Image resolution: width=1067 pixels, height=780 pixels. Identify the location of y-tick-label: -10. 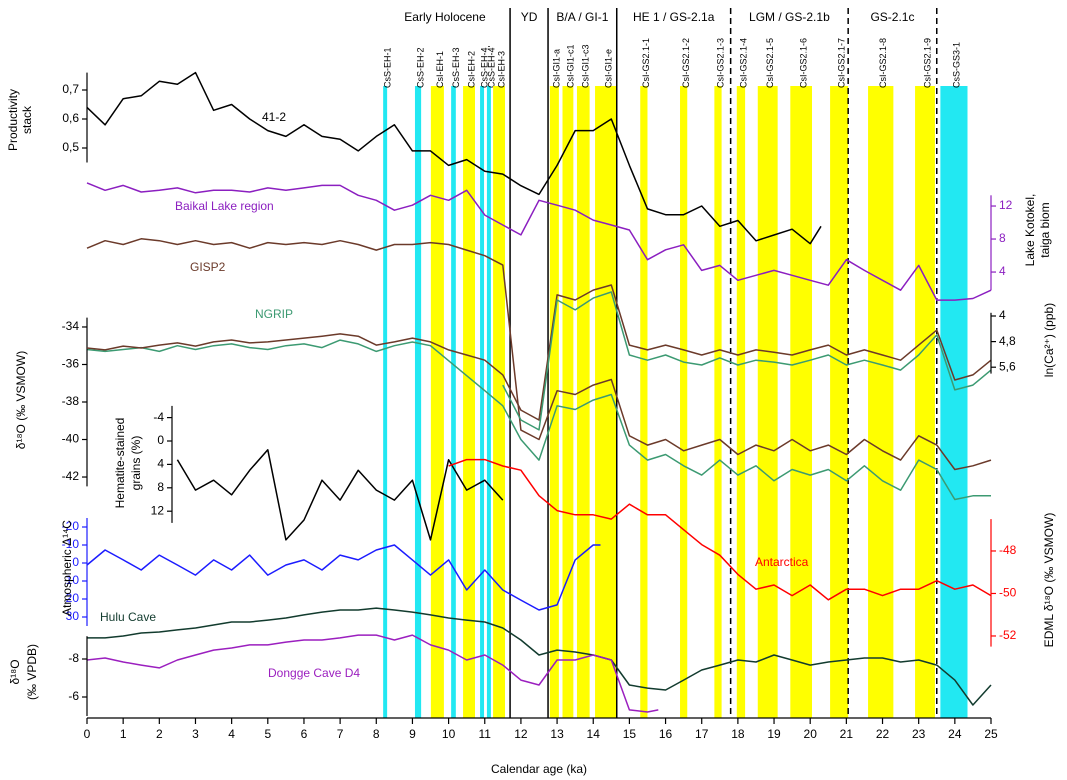
(71, 544).